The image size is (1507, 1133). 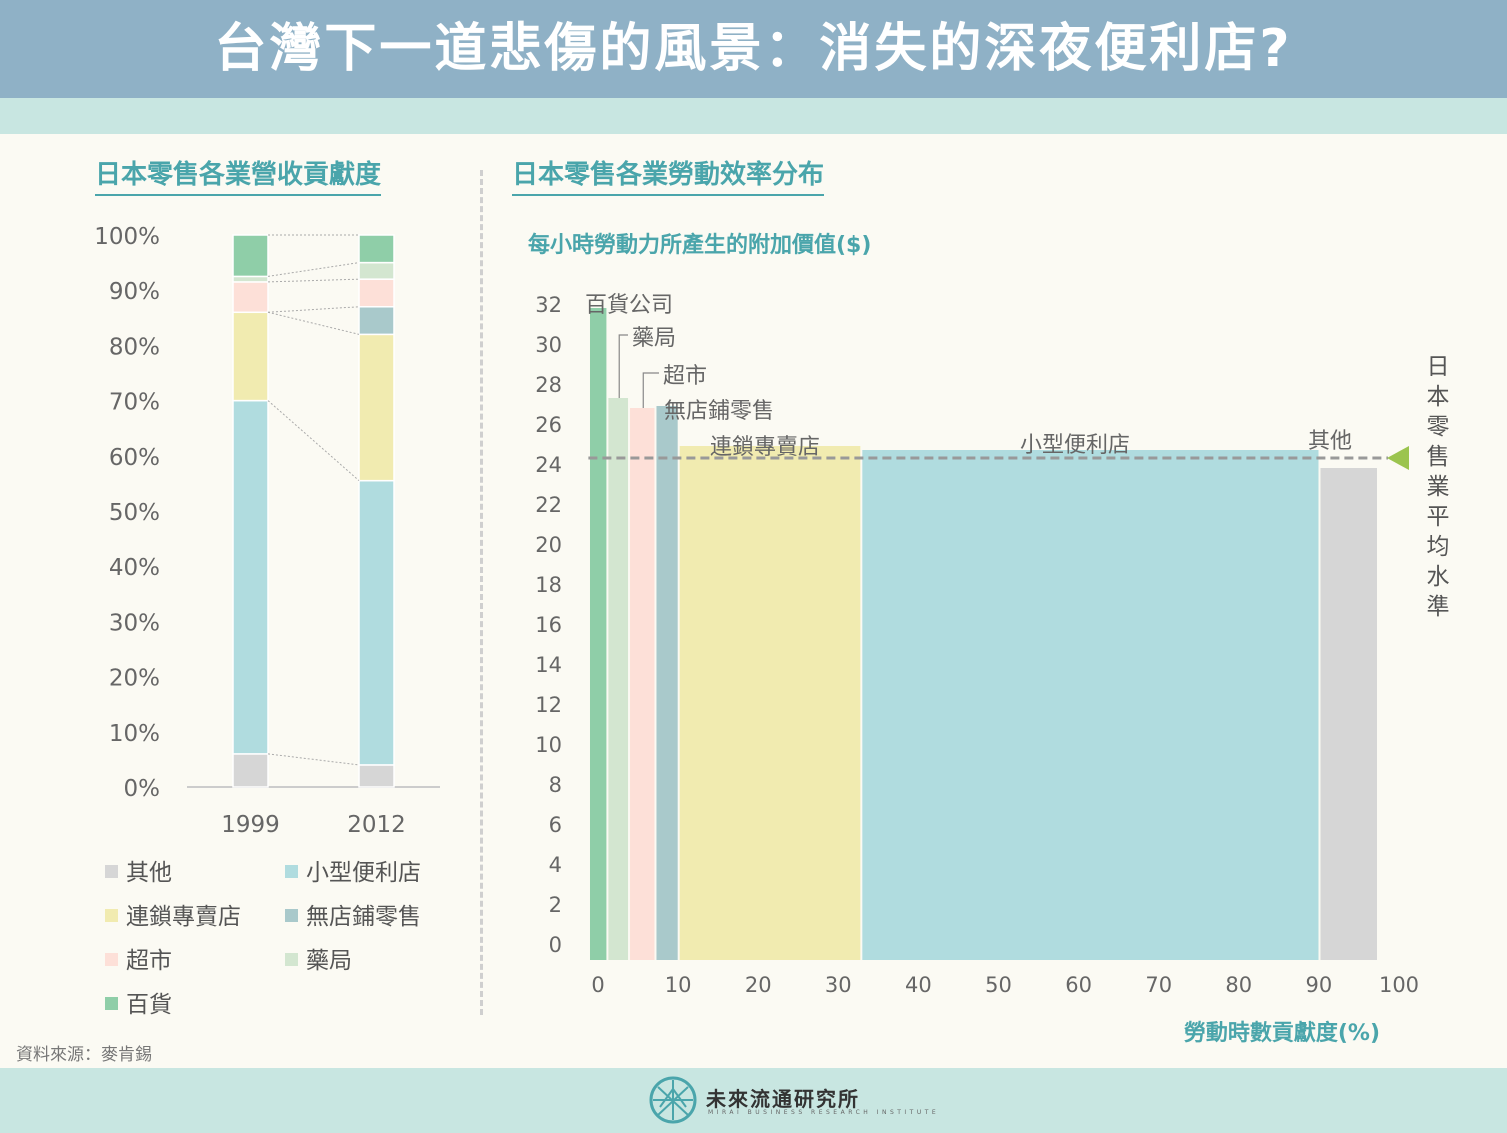 I want to click on y-tick-label: 12, so click(x=548, y=705).